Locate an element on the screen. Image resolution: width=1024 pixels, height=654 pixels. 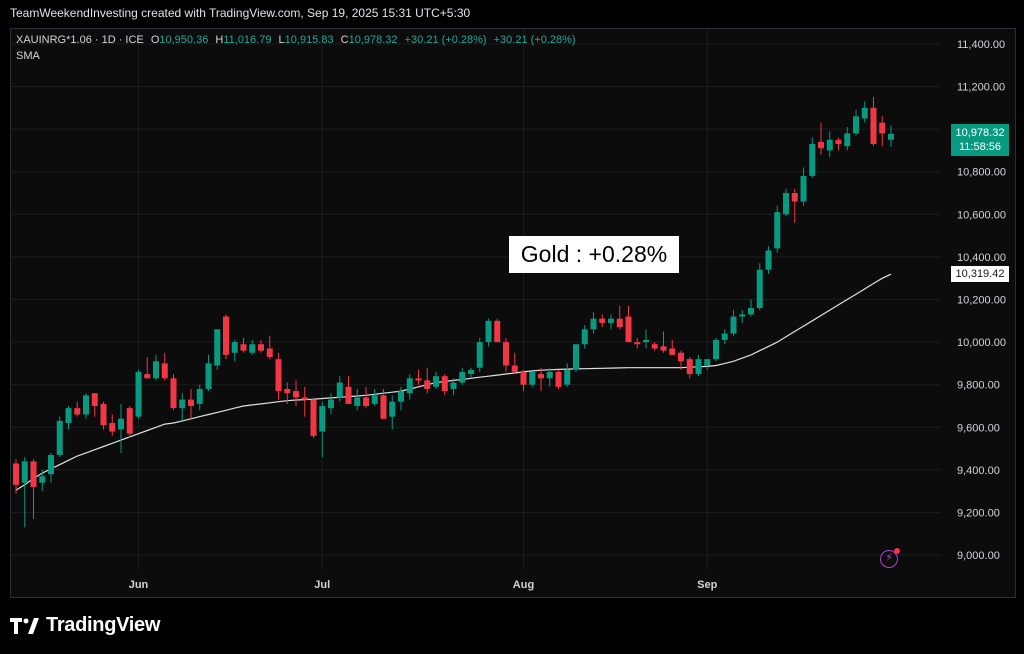
time-tick-label: Aug is located at coordinates (523, 585).